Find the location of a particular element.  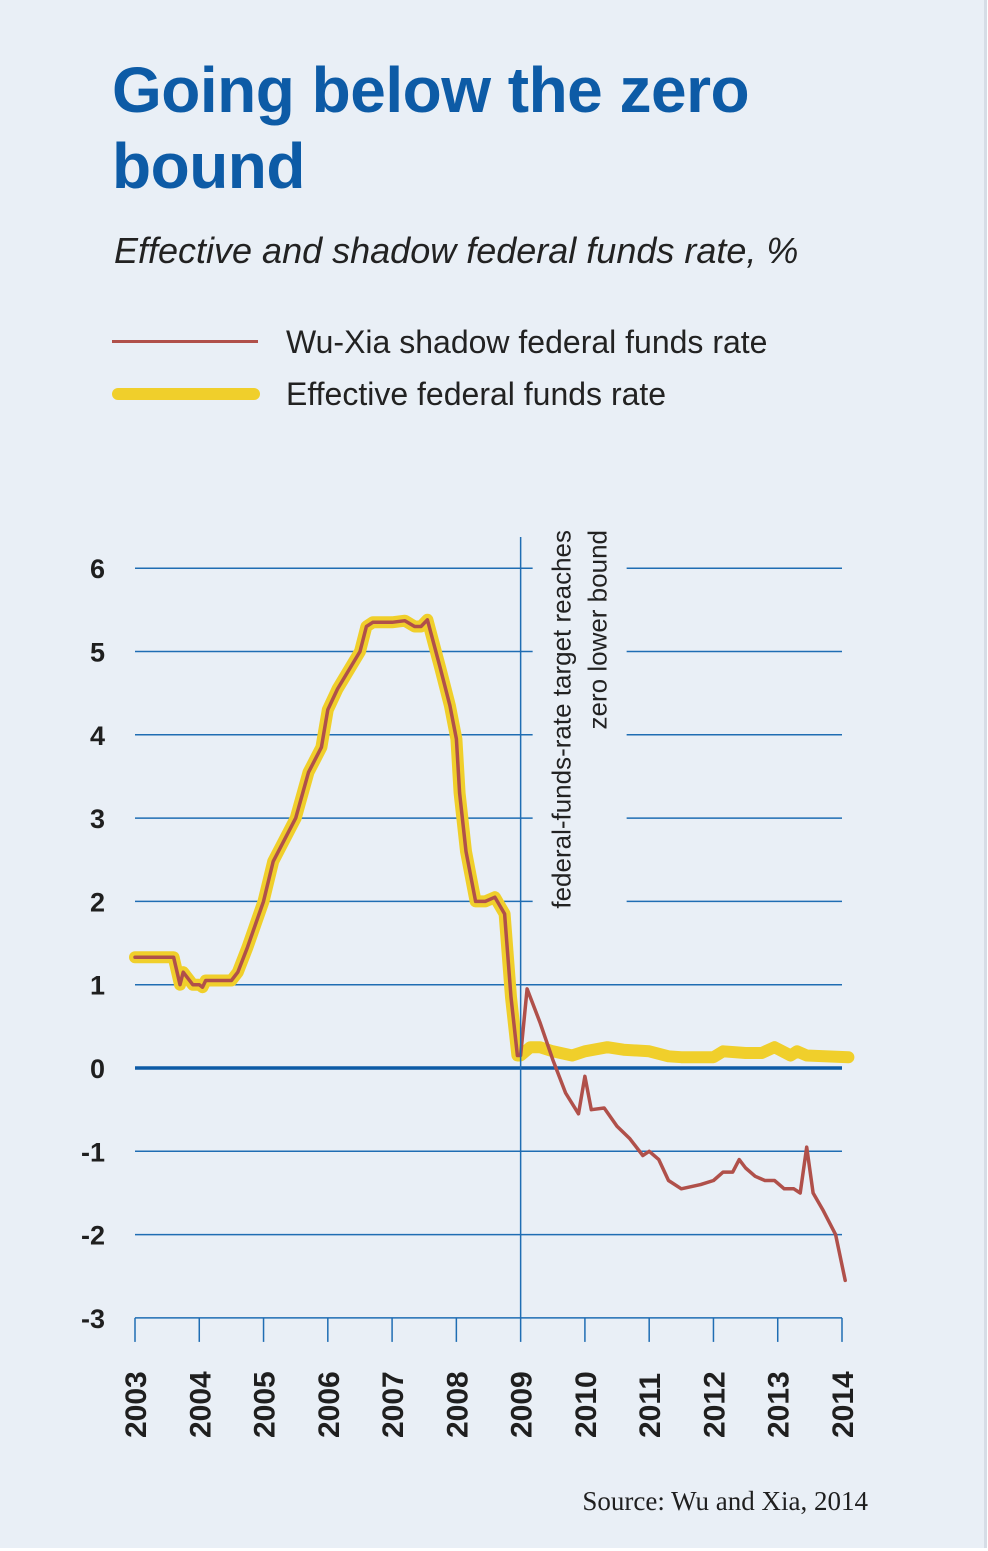

x-tick-label: 2004 is located at coordinates (200, 1404).